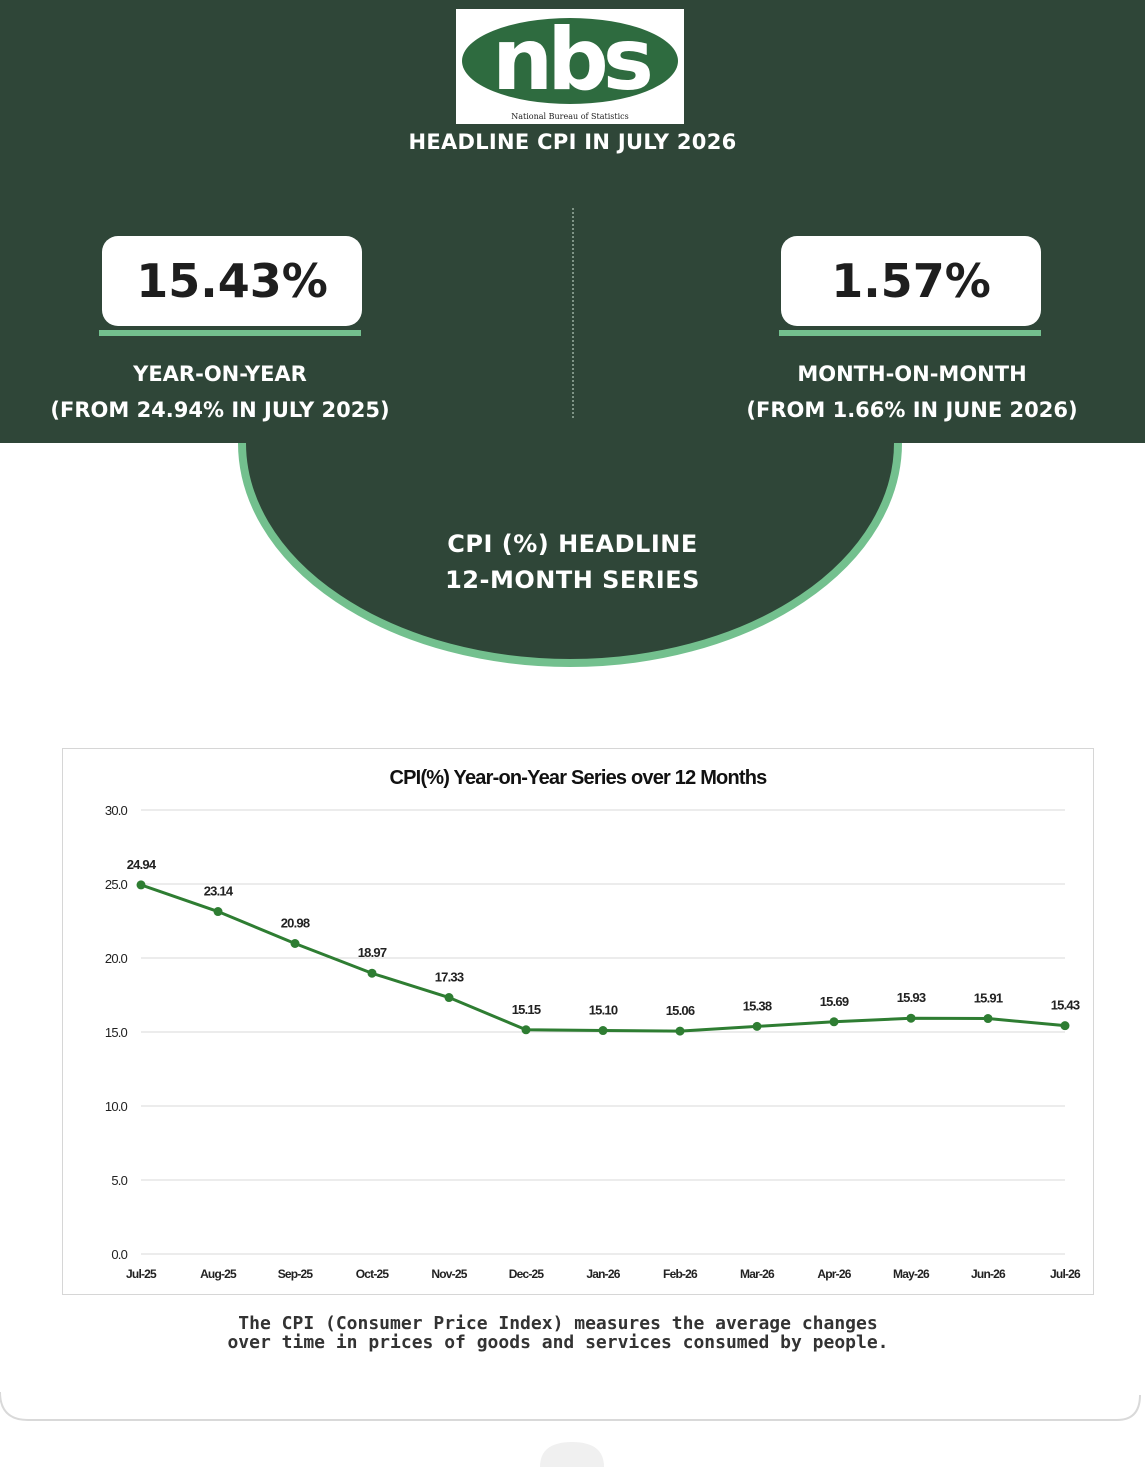 This screenshot has width=1145, height=1467. Describe the element at coordinates (572, 562) in the screenshot. I see `series-heading: CPI (%) HEADLINE 12-MONTH SERIES` at that location.